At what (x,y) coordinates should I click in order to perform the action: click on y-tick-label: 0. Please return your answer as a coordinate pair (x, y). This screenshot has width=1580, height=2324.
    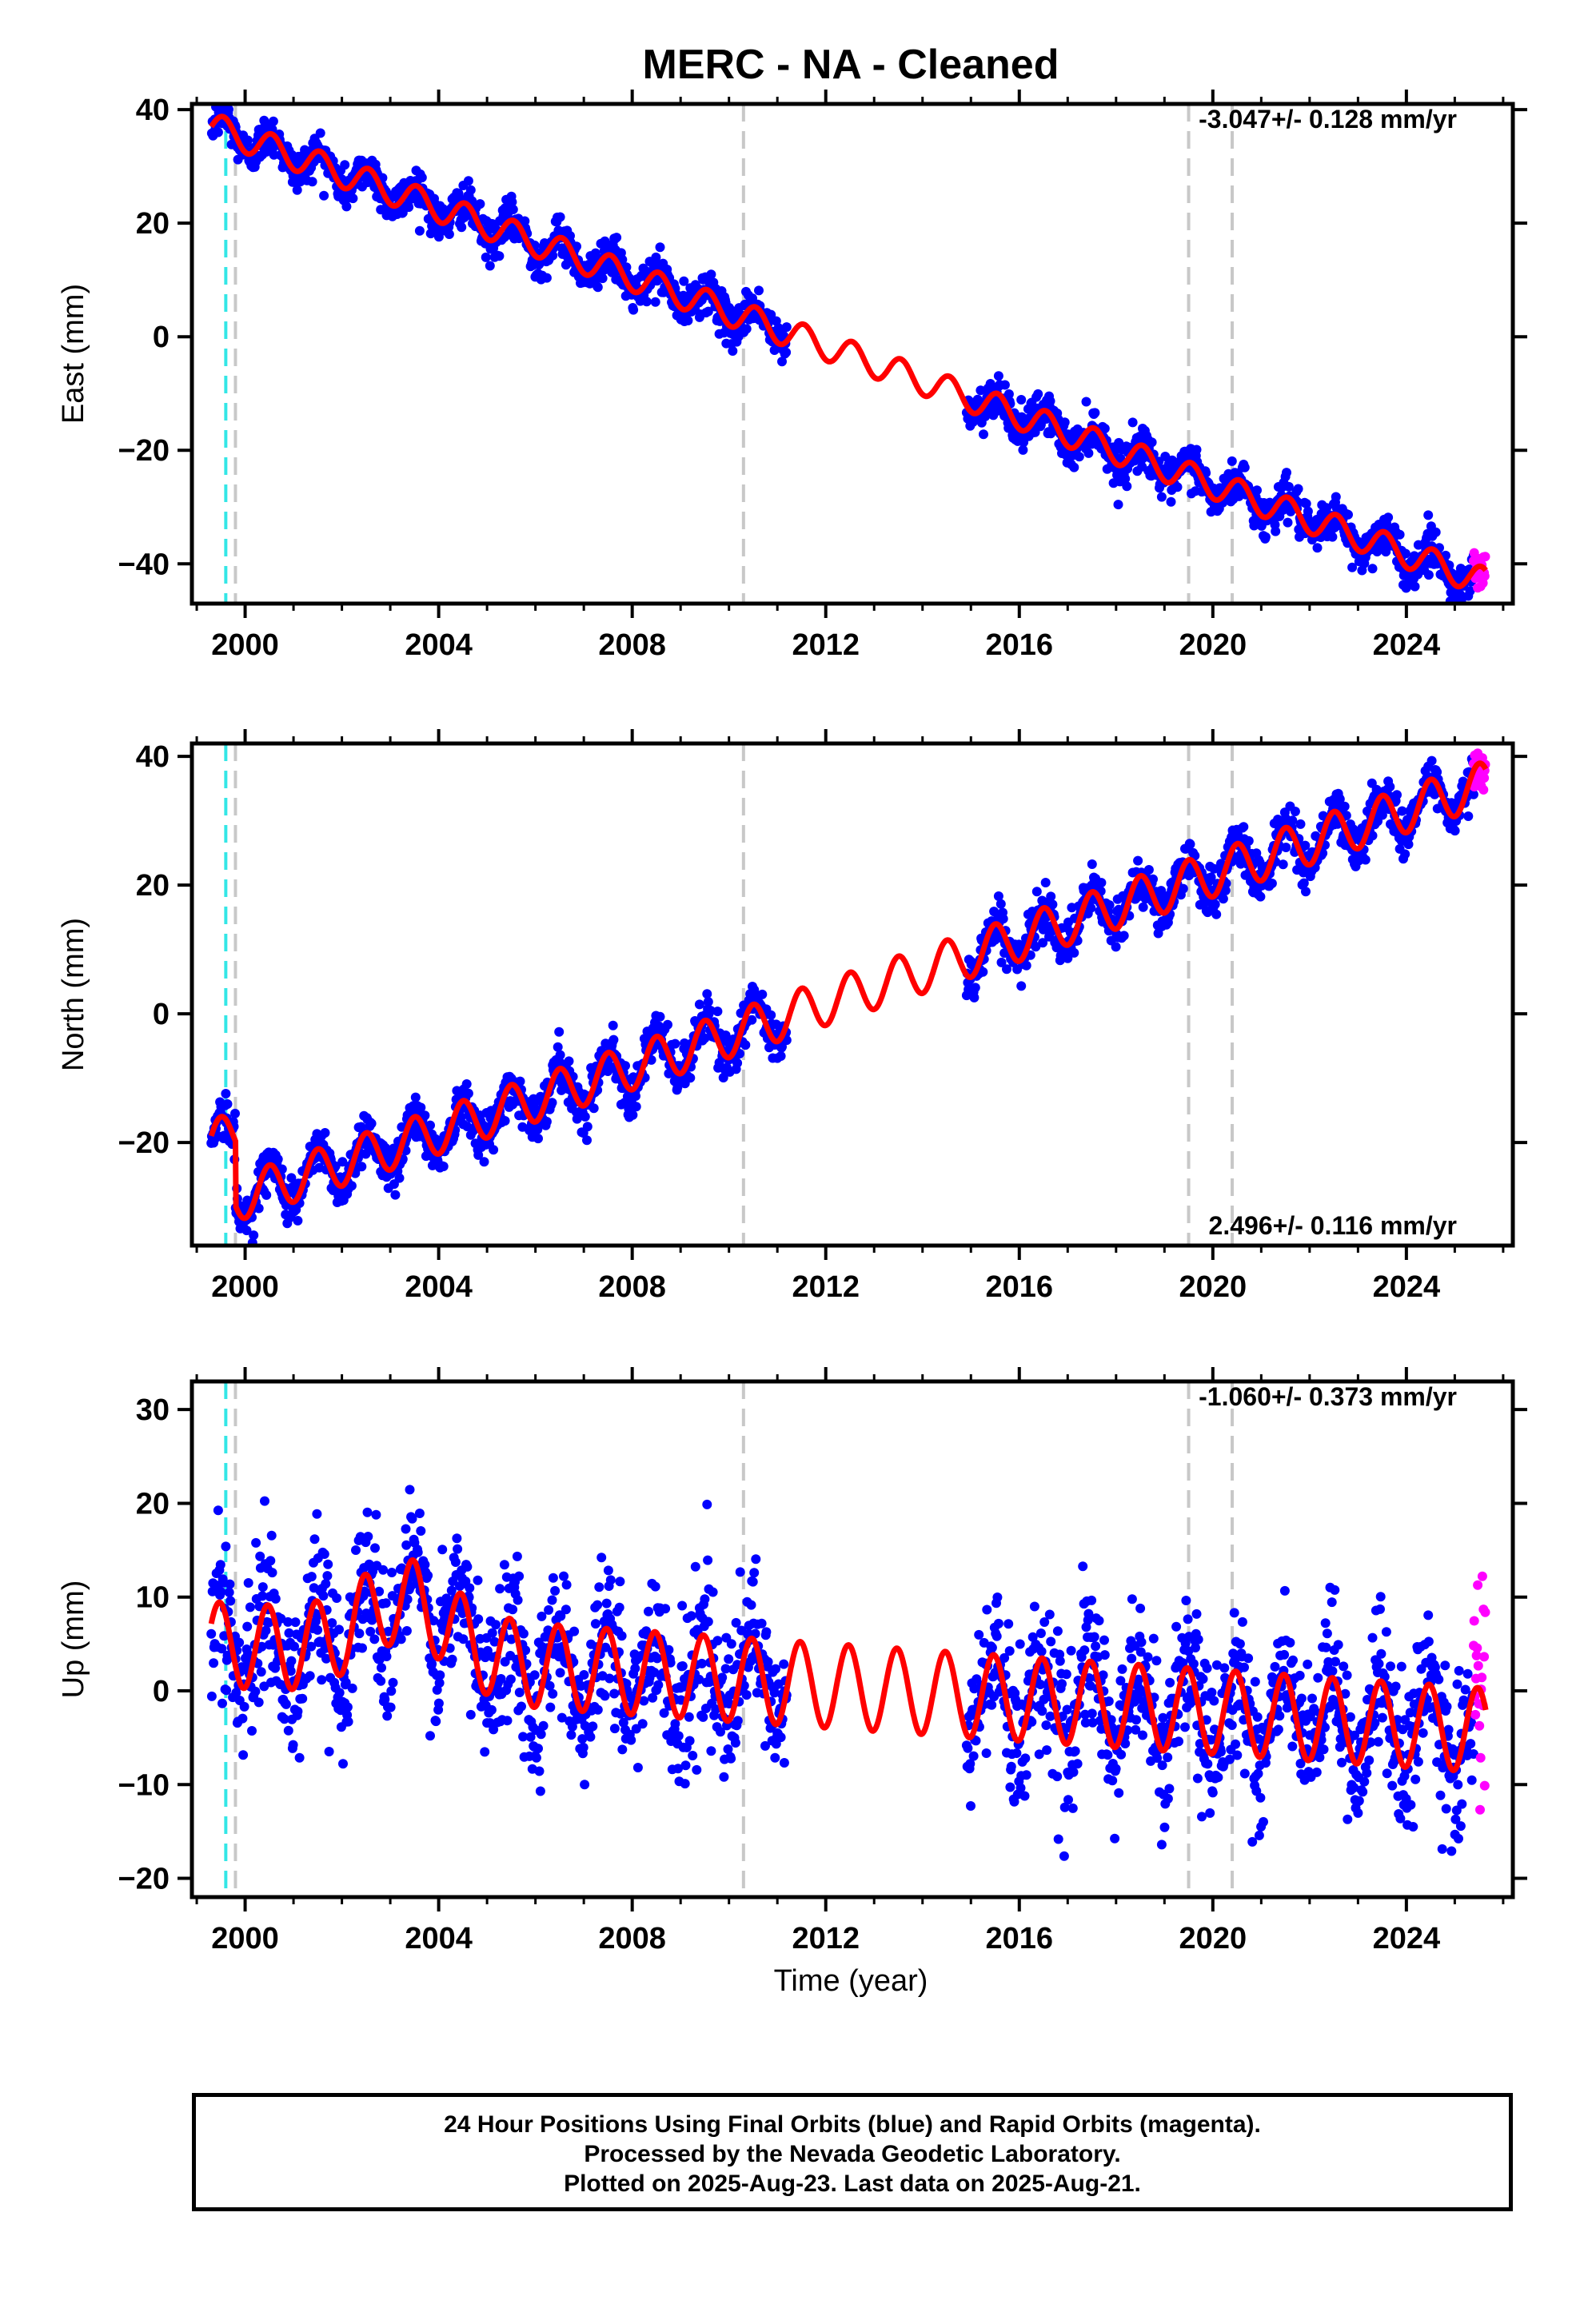
    Looking at the image, I should click on (161, 338).